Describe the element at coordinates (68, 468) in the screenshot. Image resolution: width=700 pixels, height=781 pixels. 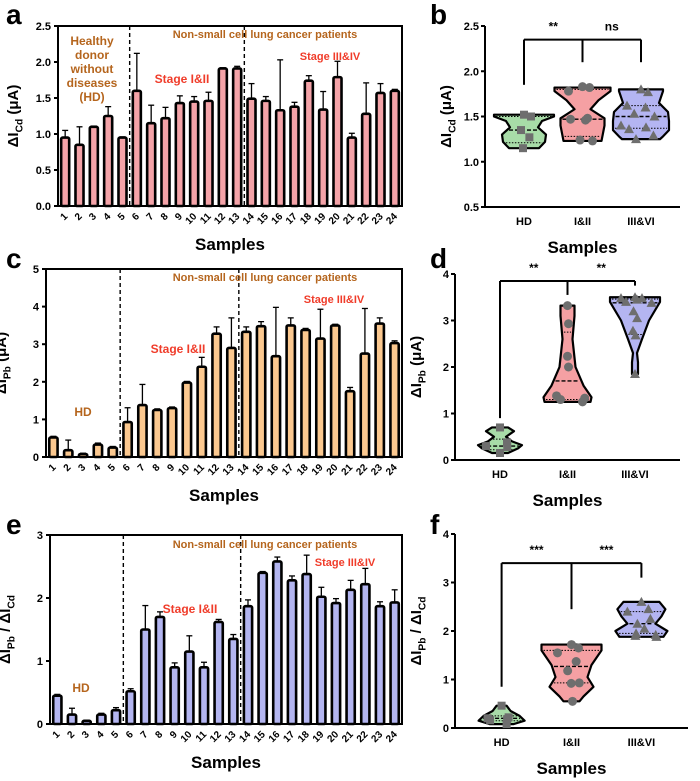
I see `x-tick-label: 2` at that location.